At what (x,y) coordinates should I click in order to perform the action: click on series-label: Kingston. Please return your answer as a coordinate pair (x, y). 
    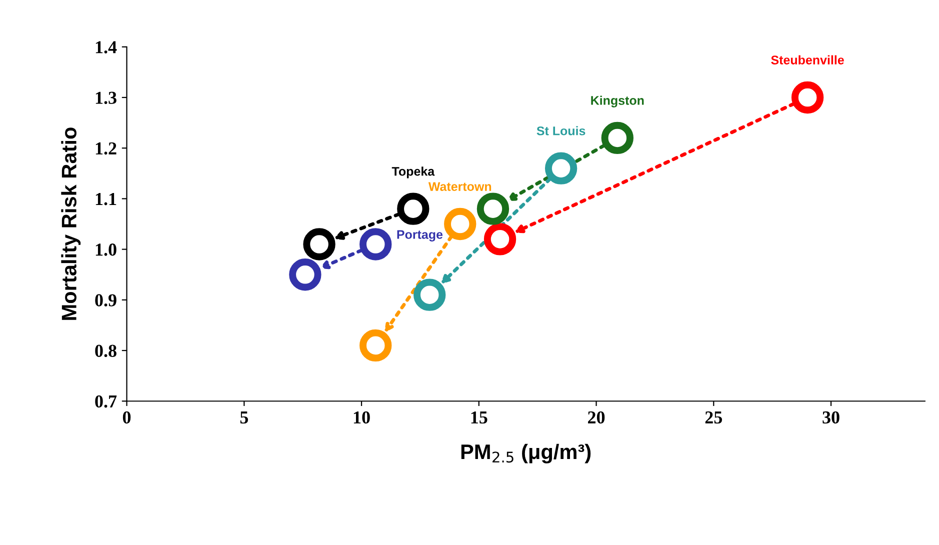
    Looking at the image, I should click on (617, 102).